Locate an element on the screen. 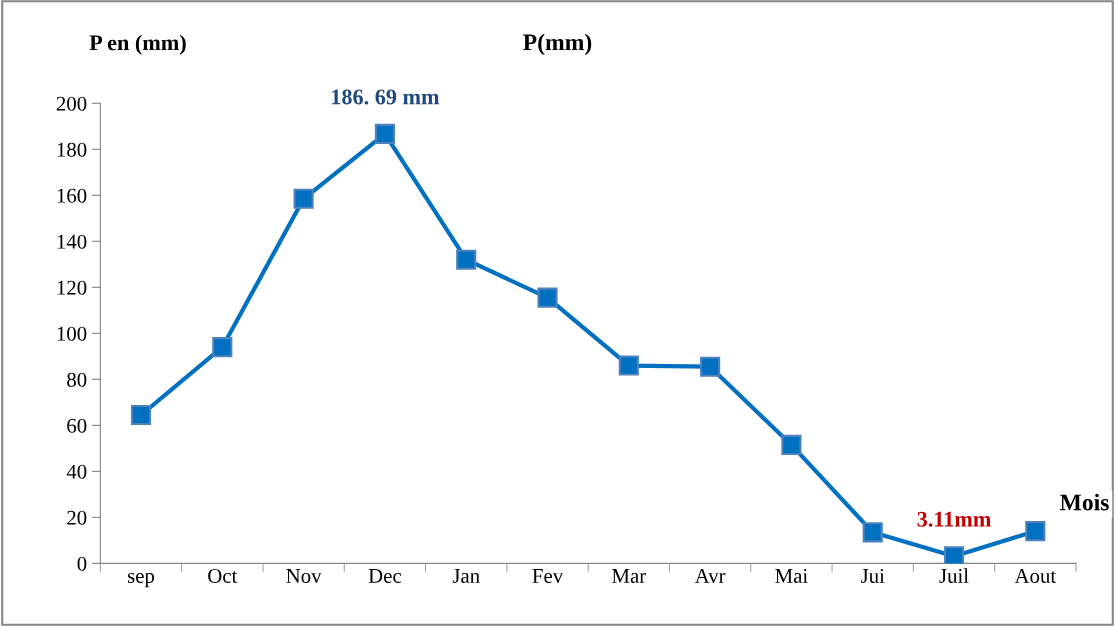 The image size is (1115, 626). x-axis-title: Mois is located at coordinates (1084, 502).